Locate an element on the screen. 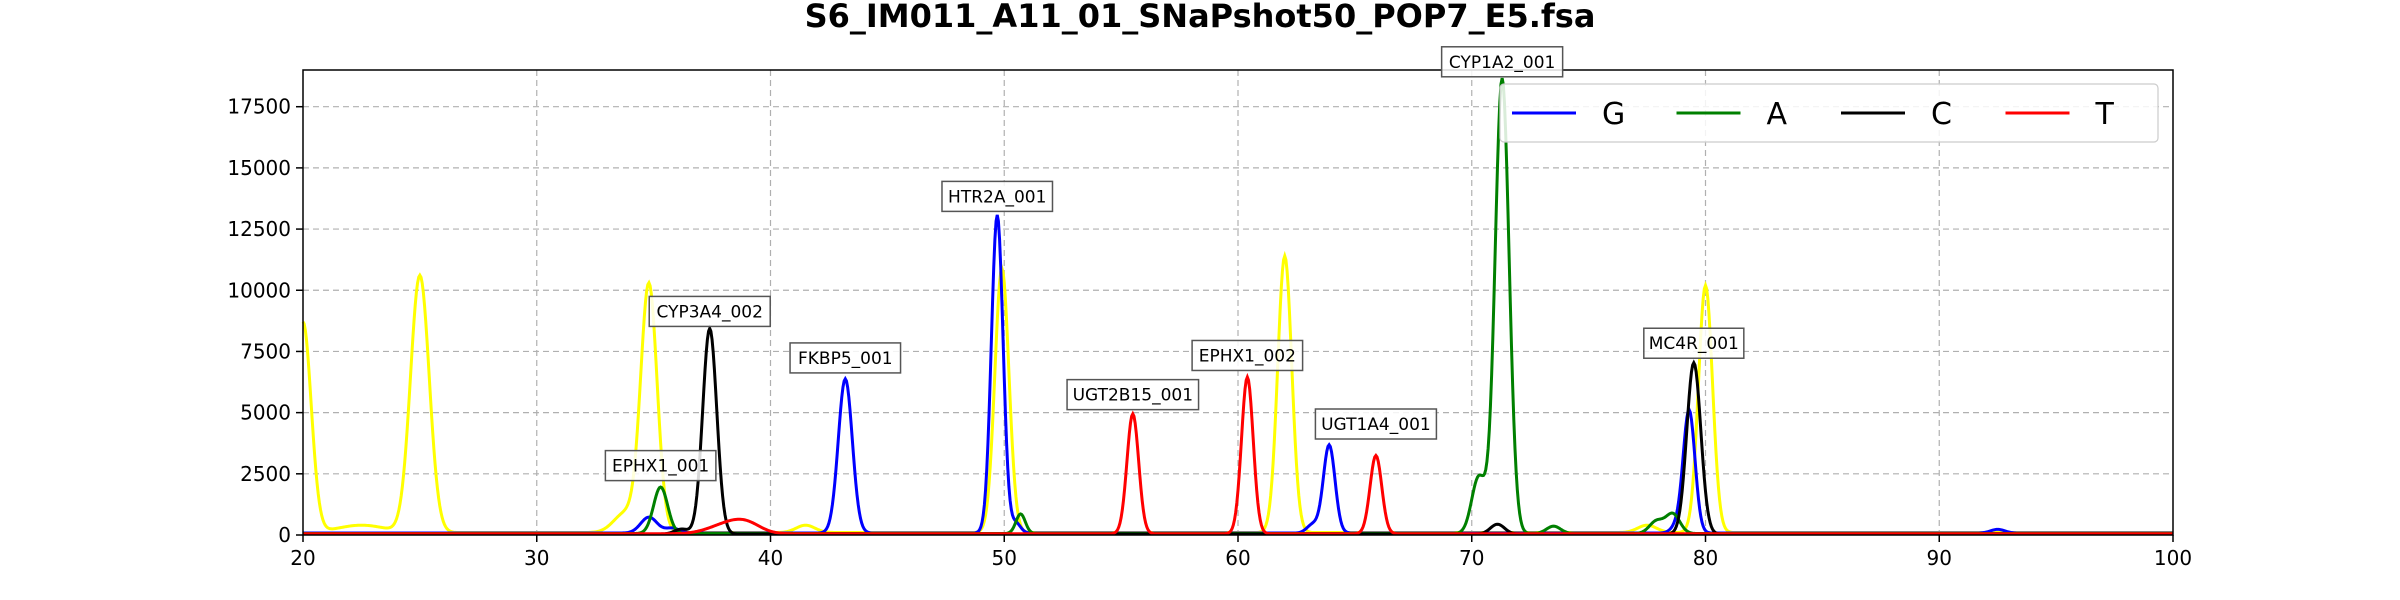 This screenshot has width=2400, height=600. peak-annotation: FKBP5_001 is located at coordinates (845, 358).